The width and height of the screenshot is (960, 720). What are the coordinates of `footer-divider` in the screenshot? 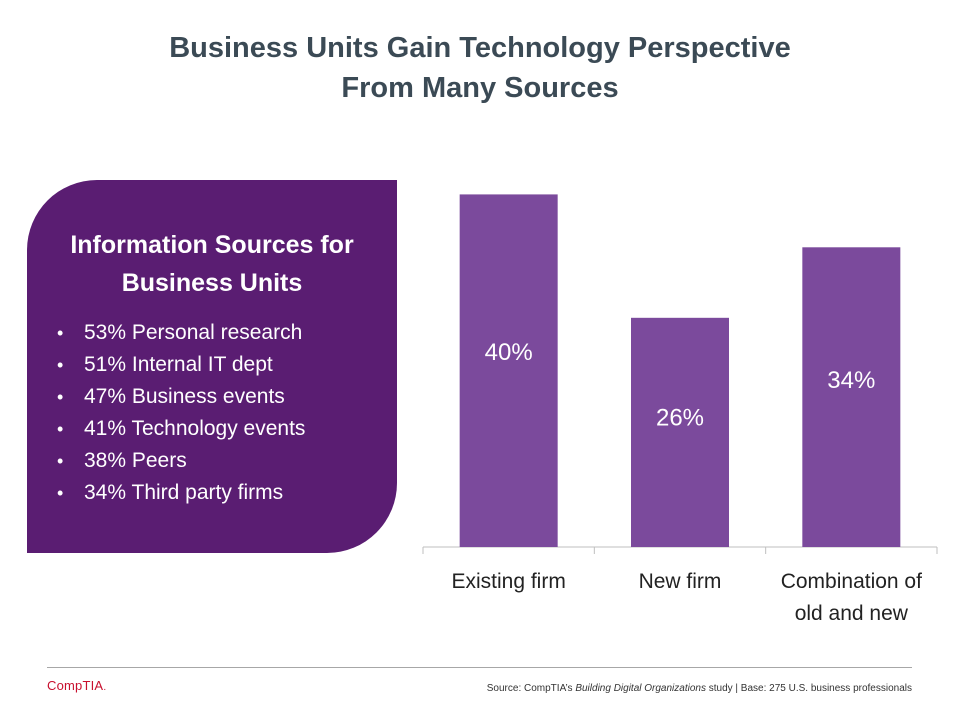 It's located at (479, 667).